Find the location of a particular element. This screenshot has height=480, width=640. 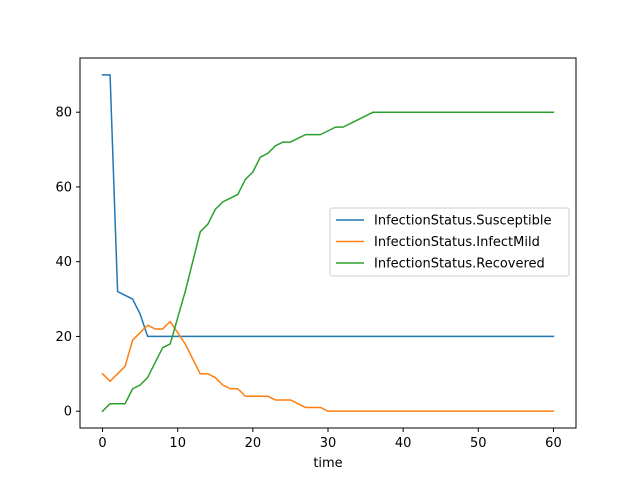

x-tick-label: 50 is located at coordinates (478, 443).